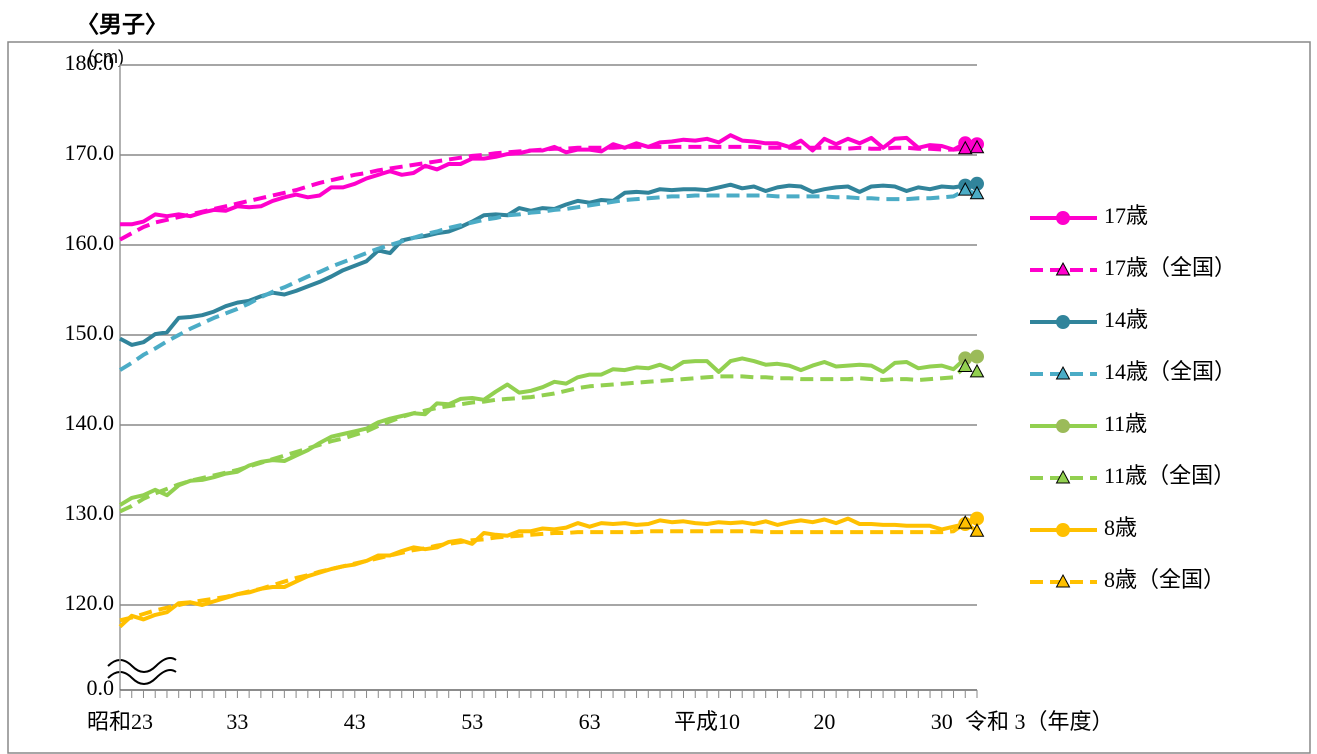 This screenshot has height=754, width=1317. I want to click on y-tick-label: 150.0, so click(90, 332).